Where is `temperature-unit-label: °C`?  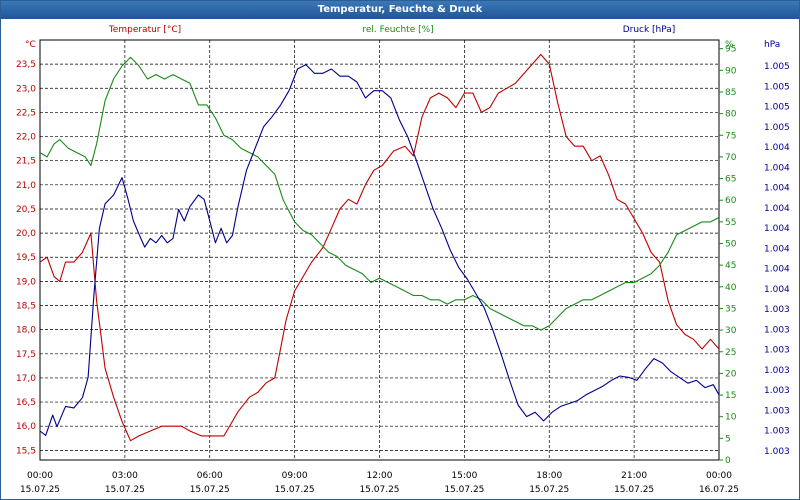
temperature-unit-label: °C is located at coordinates (30, 45).